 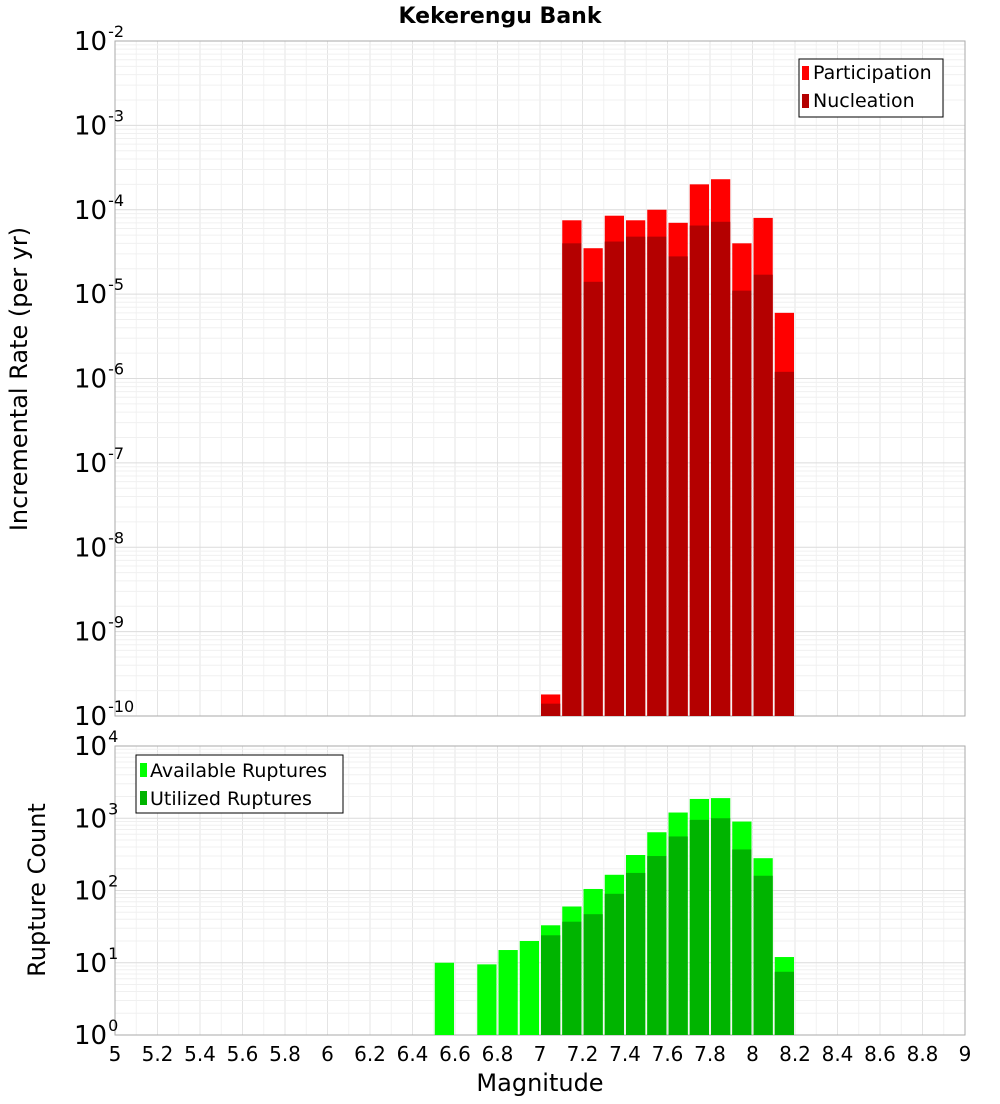 I want to click on y-tick-label: 10⁻¹⁰, so click(x=104, y=714).